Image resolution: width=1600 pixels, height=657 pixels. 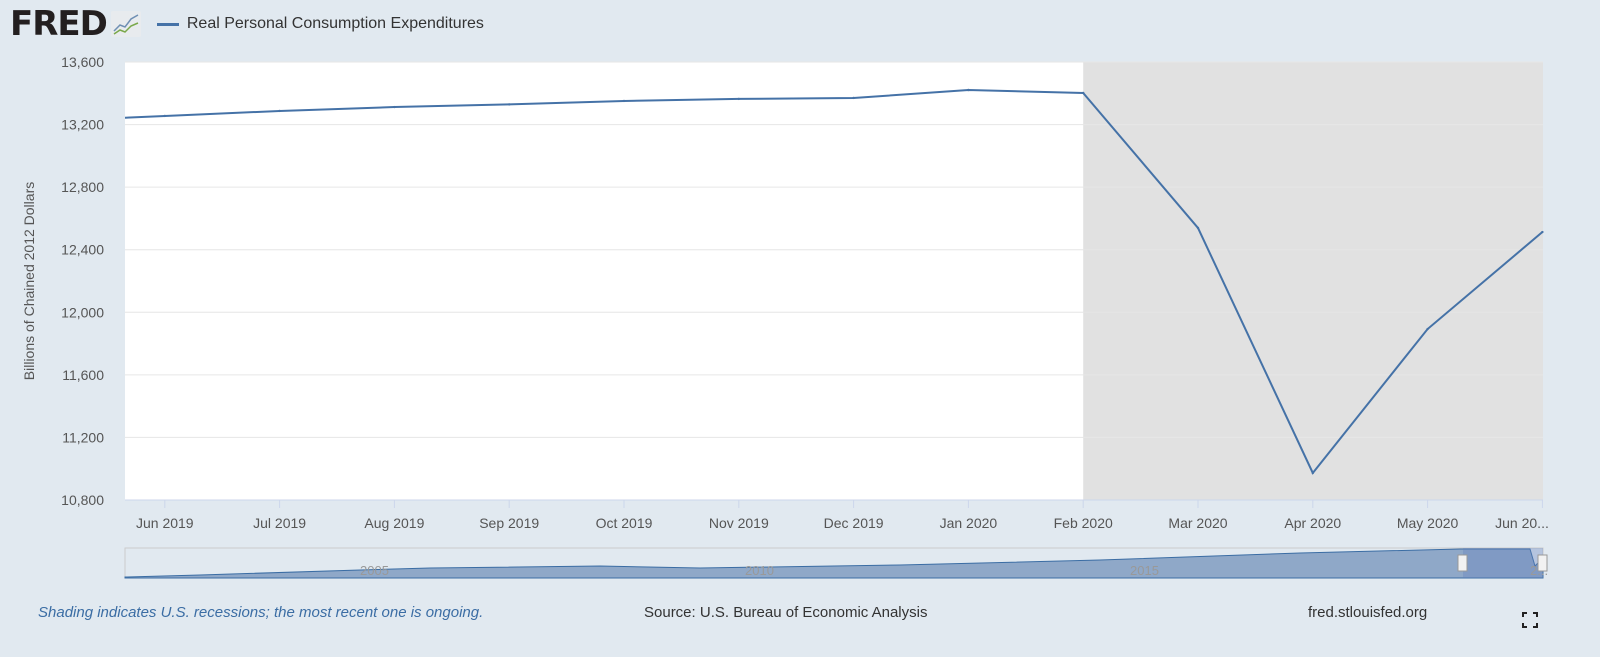 What do you see at coordinates (786, 612) in the screenshot?
I see `source-text: Source: U.S. Bureau of Economic Analysis` at bounding box center [786, 612].